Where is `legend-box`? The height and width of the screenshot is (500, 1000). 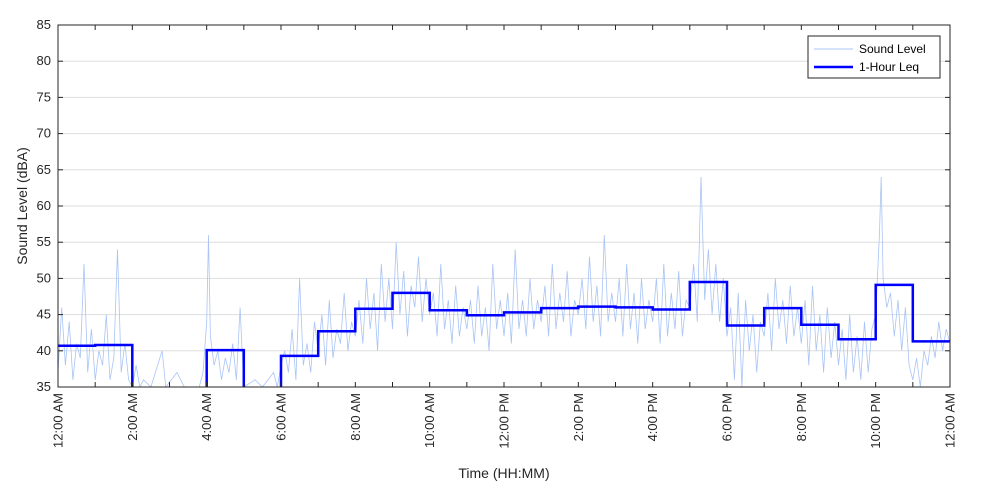 legend-box is located at coordinates (874, 57).